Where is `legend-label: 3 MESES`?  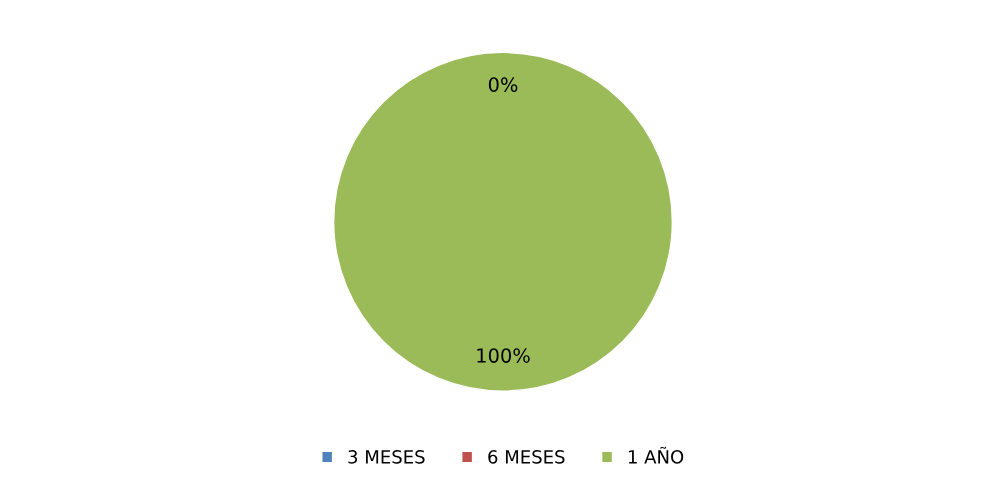 legend-label: 3 MESES is located at coordinates (386, 457).